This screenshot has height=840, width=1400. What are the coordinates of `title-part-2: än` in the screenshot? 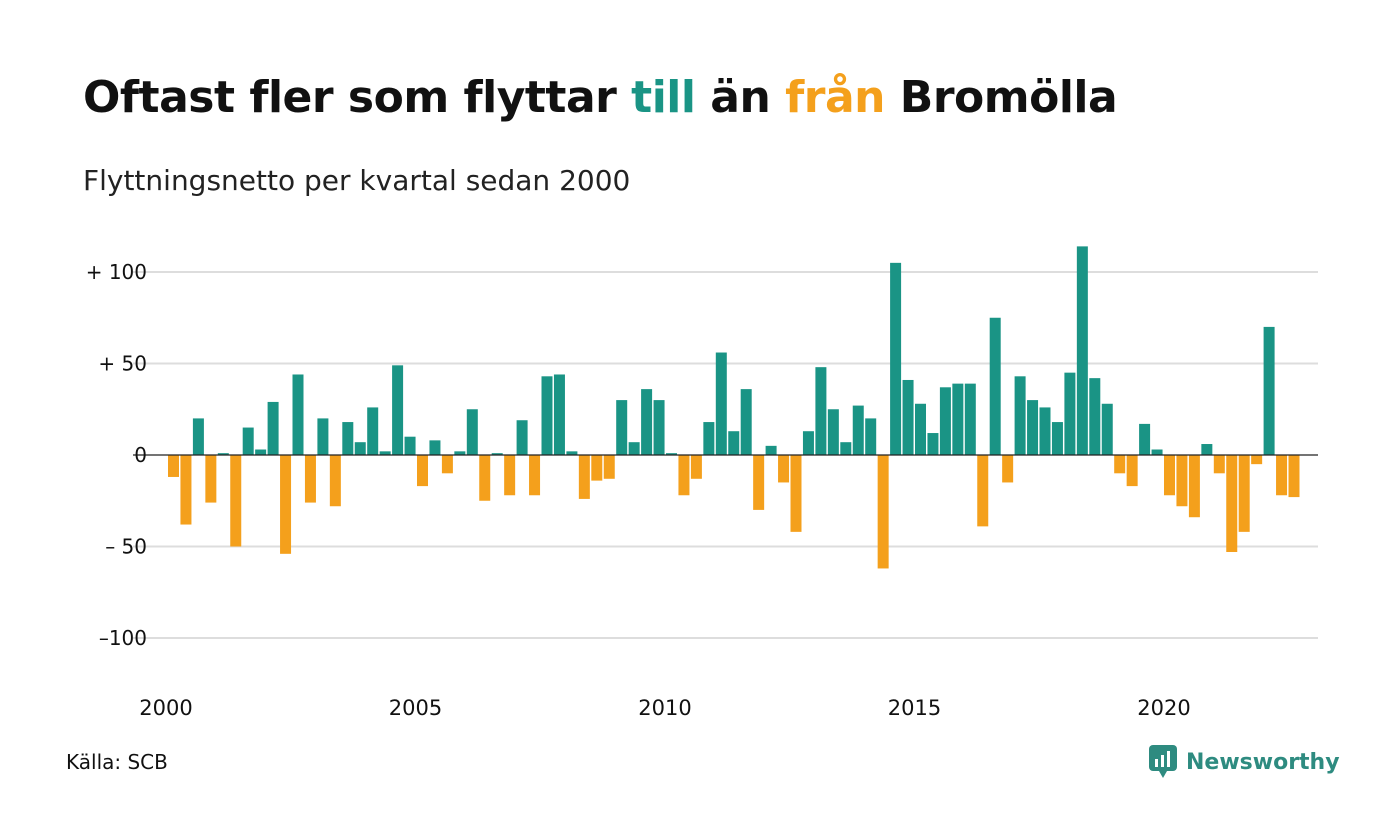 It's located at (740, 97).